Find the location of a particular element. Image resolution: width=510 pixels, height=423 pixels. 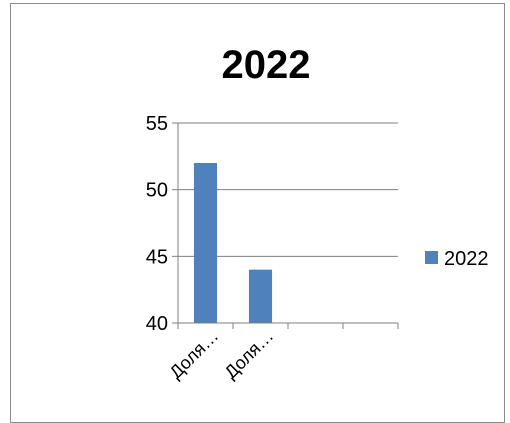

legend: 2022 is located at coordinates (457, 259).